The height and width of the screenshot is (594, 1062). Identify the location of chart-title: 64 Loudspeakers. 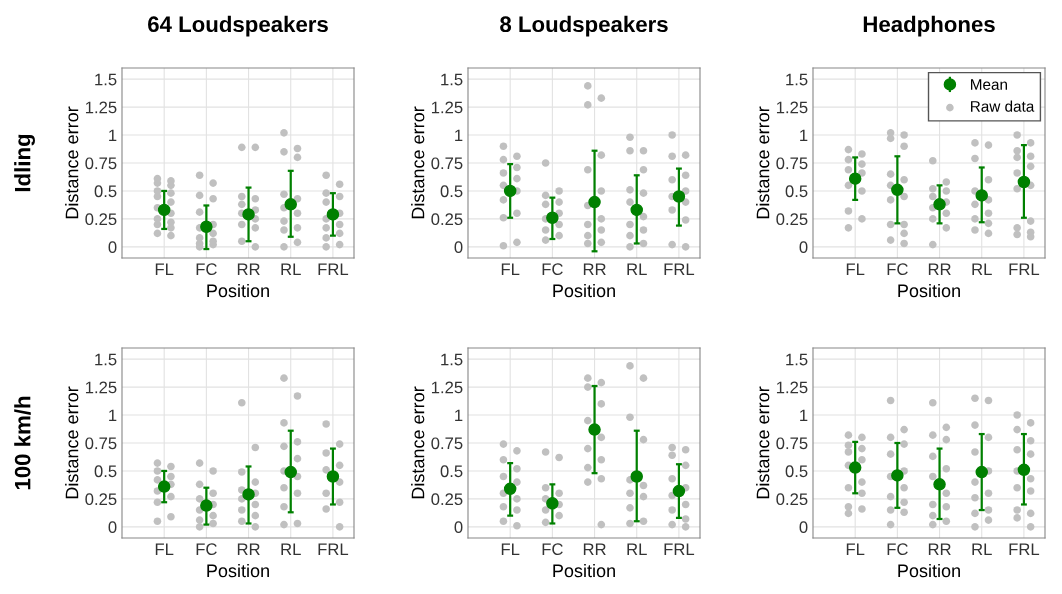
(238, 26).